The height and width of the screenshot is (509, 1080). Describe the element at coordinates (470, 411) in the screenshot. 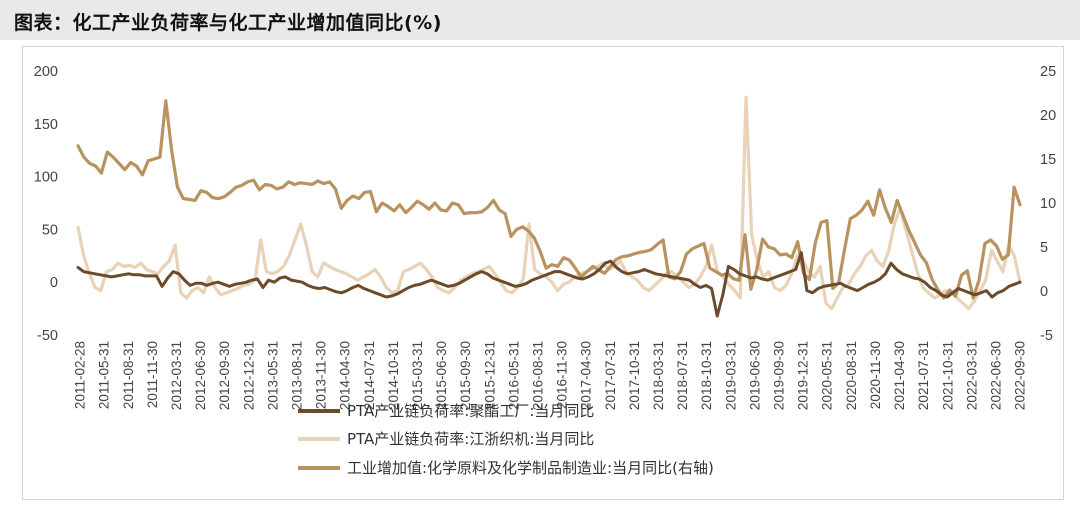

I see `legend-label: PTA产业链负荷率:聚酯工厂:当月同比` at that location.